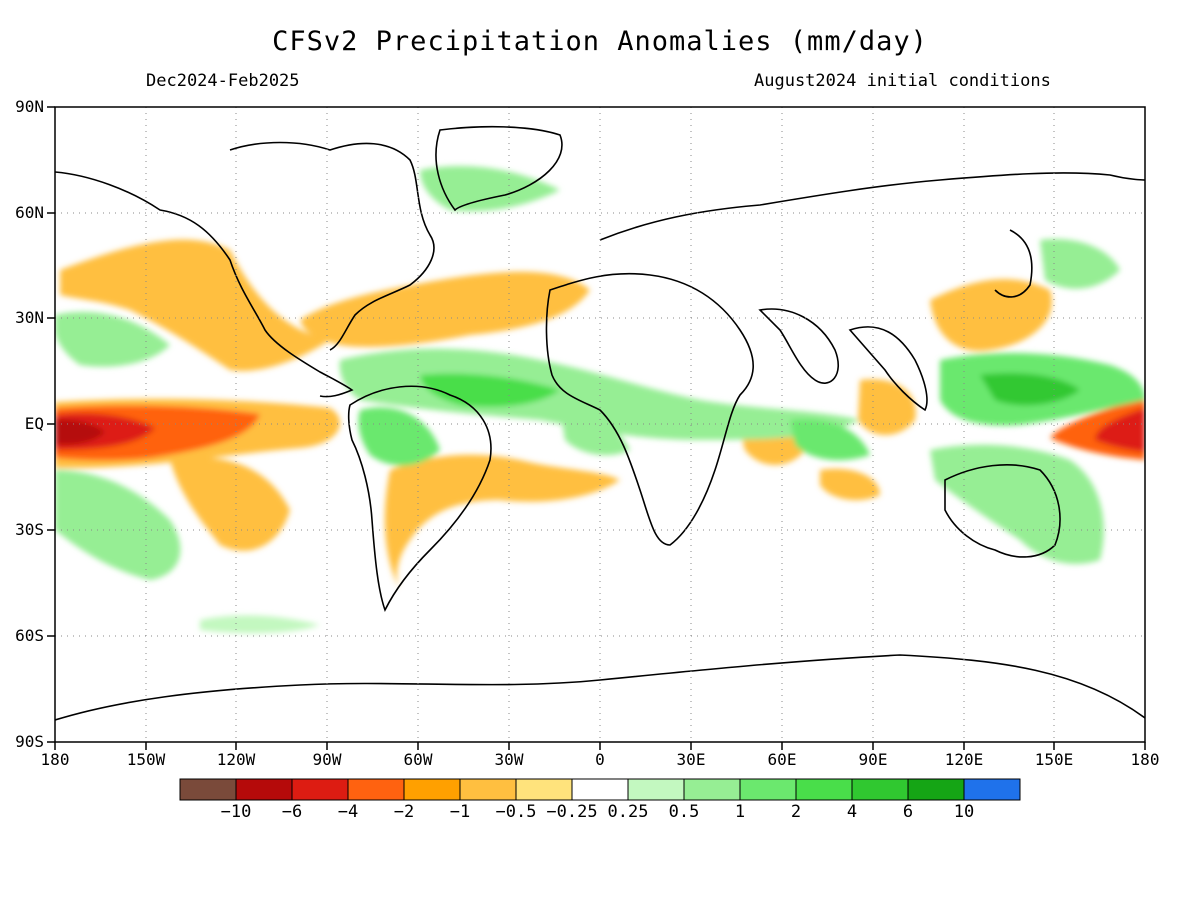 The width and height of the screenshot is (1200, 900). I want to click on lon-label-180e: 180, so click(1145, 759).